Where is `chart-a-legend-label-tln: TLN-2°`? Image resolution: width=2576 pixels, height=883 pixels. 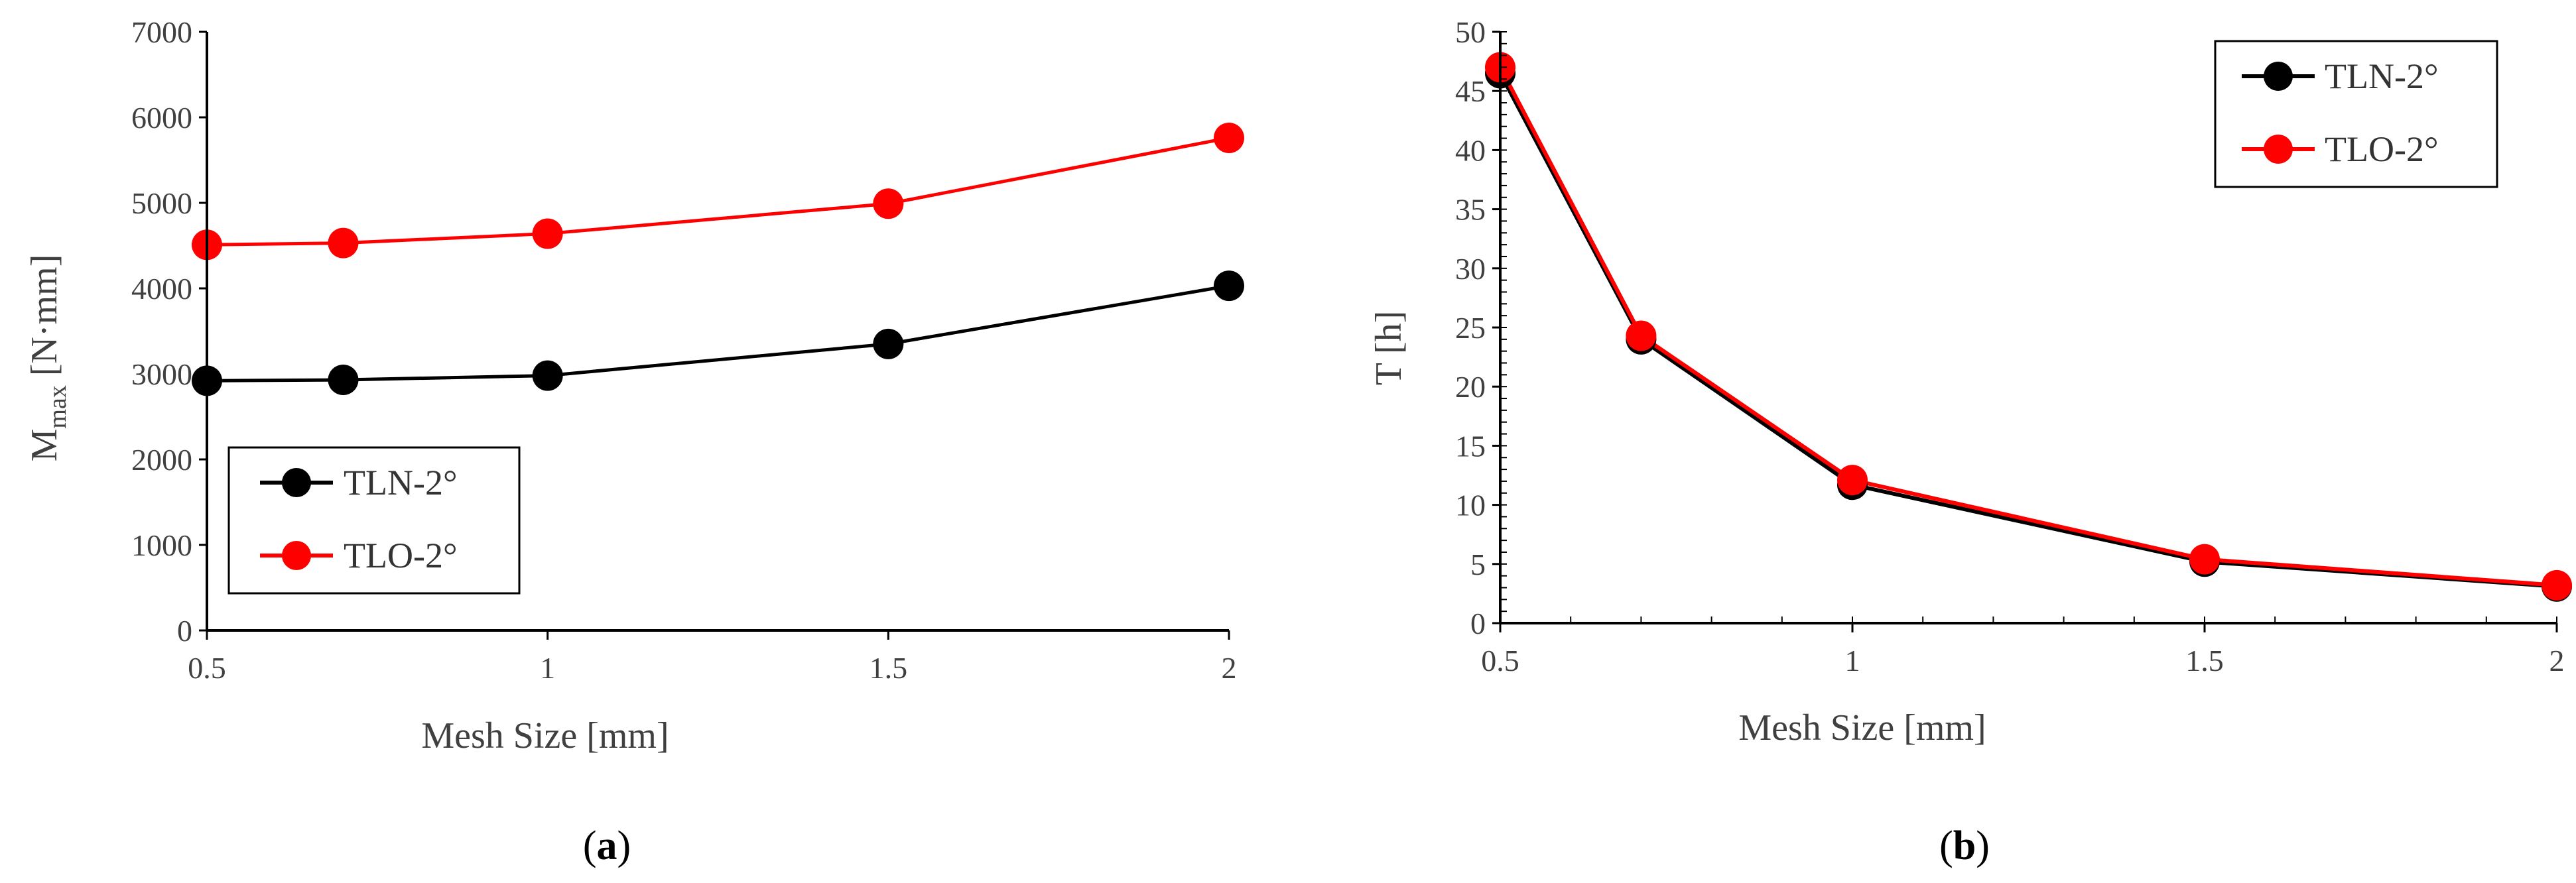 chart-a-legend-label-tln: TLN-2° is located at coordinates (401, 482).